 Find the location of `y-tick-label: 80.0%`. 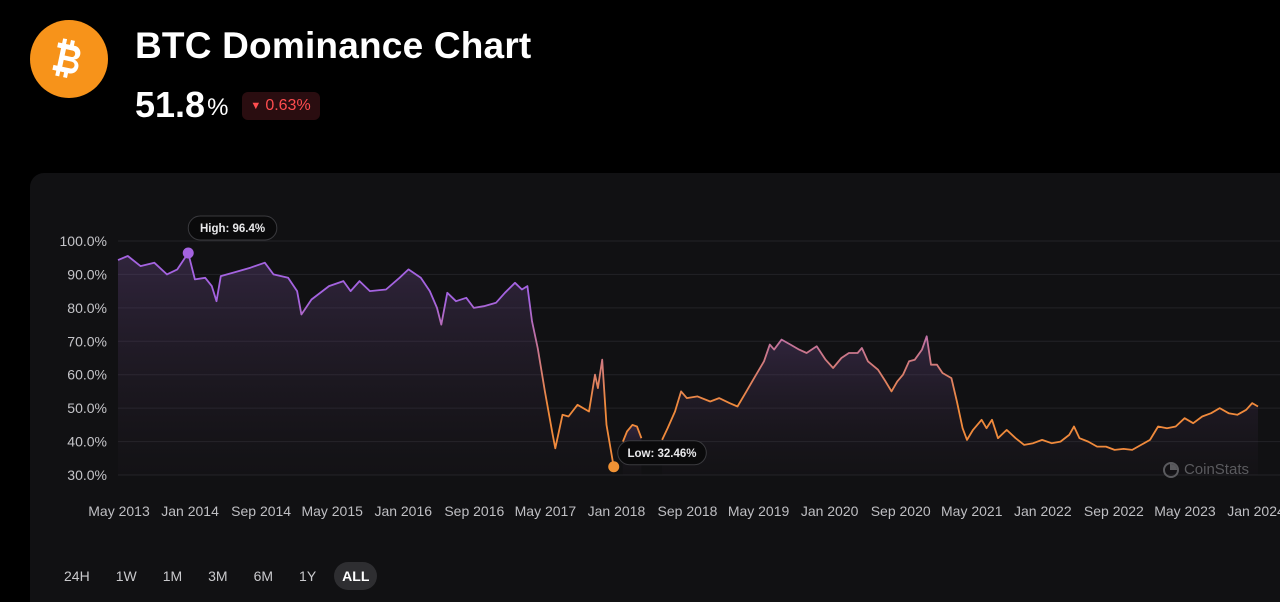

y-tick-label: 80.0% is located at coordinates (87, 308).